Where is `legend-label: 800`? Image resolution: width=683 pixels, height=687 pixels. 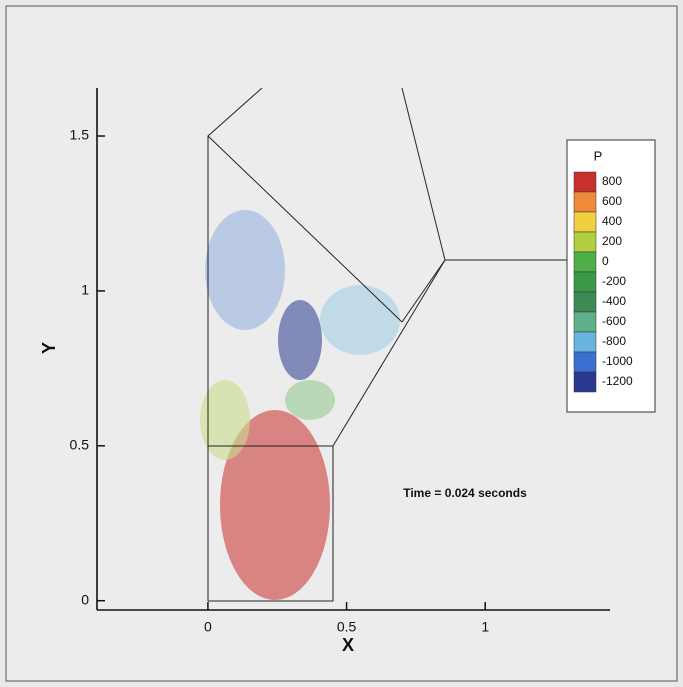 legend-label: 800 is located at coordinates (612, 181).